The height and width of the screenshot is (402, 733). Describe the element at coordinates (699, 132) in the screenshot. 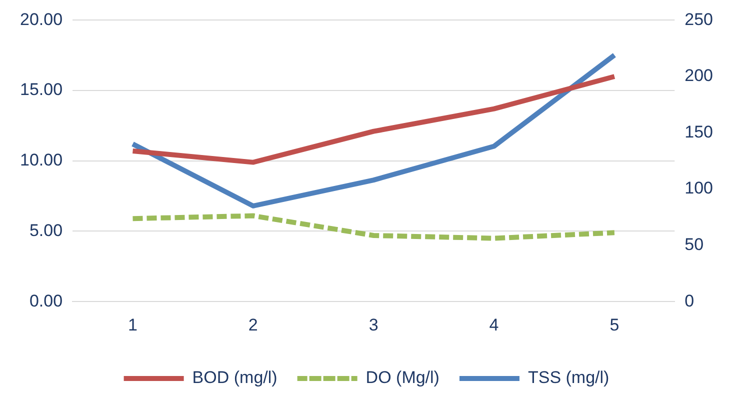

I see `y2-tick-label: 150` at that location.